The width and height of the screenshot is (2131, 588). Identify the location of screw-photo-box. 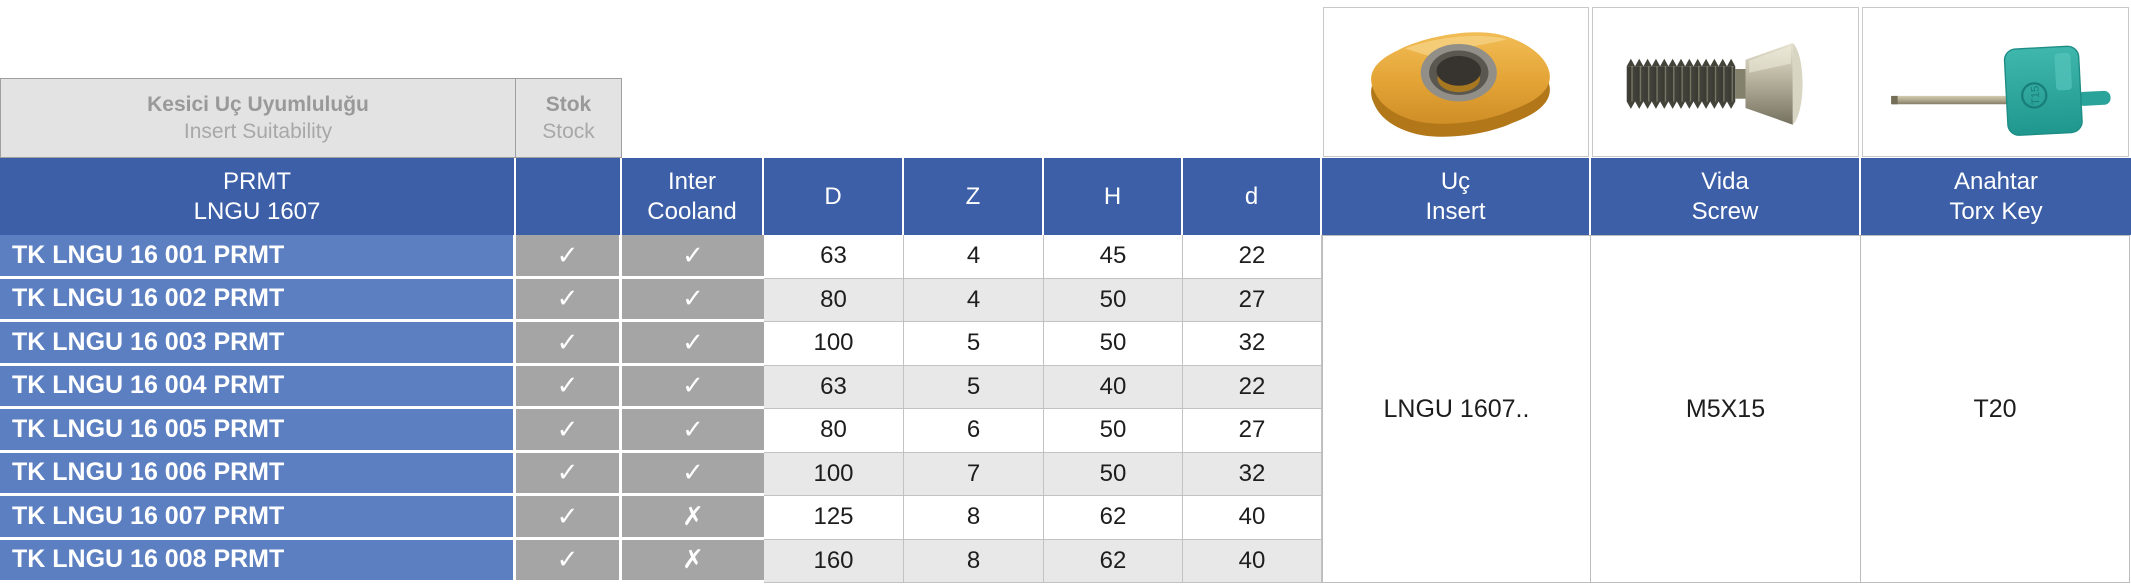
(1725, 82).